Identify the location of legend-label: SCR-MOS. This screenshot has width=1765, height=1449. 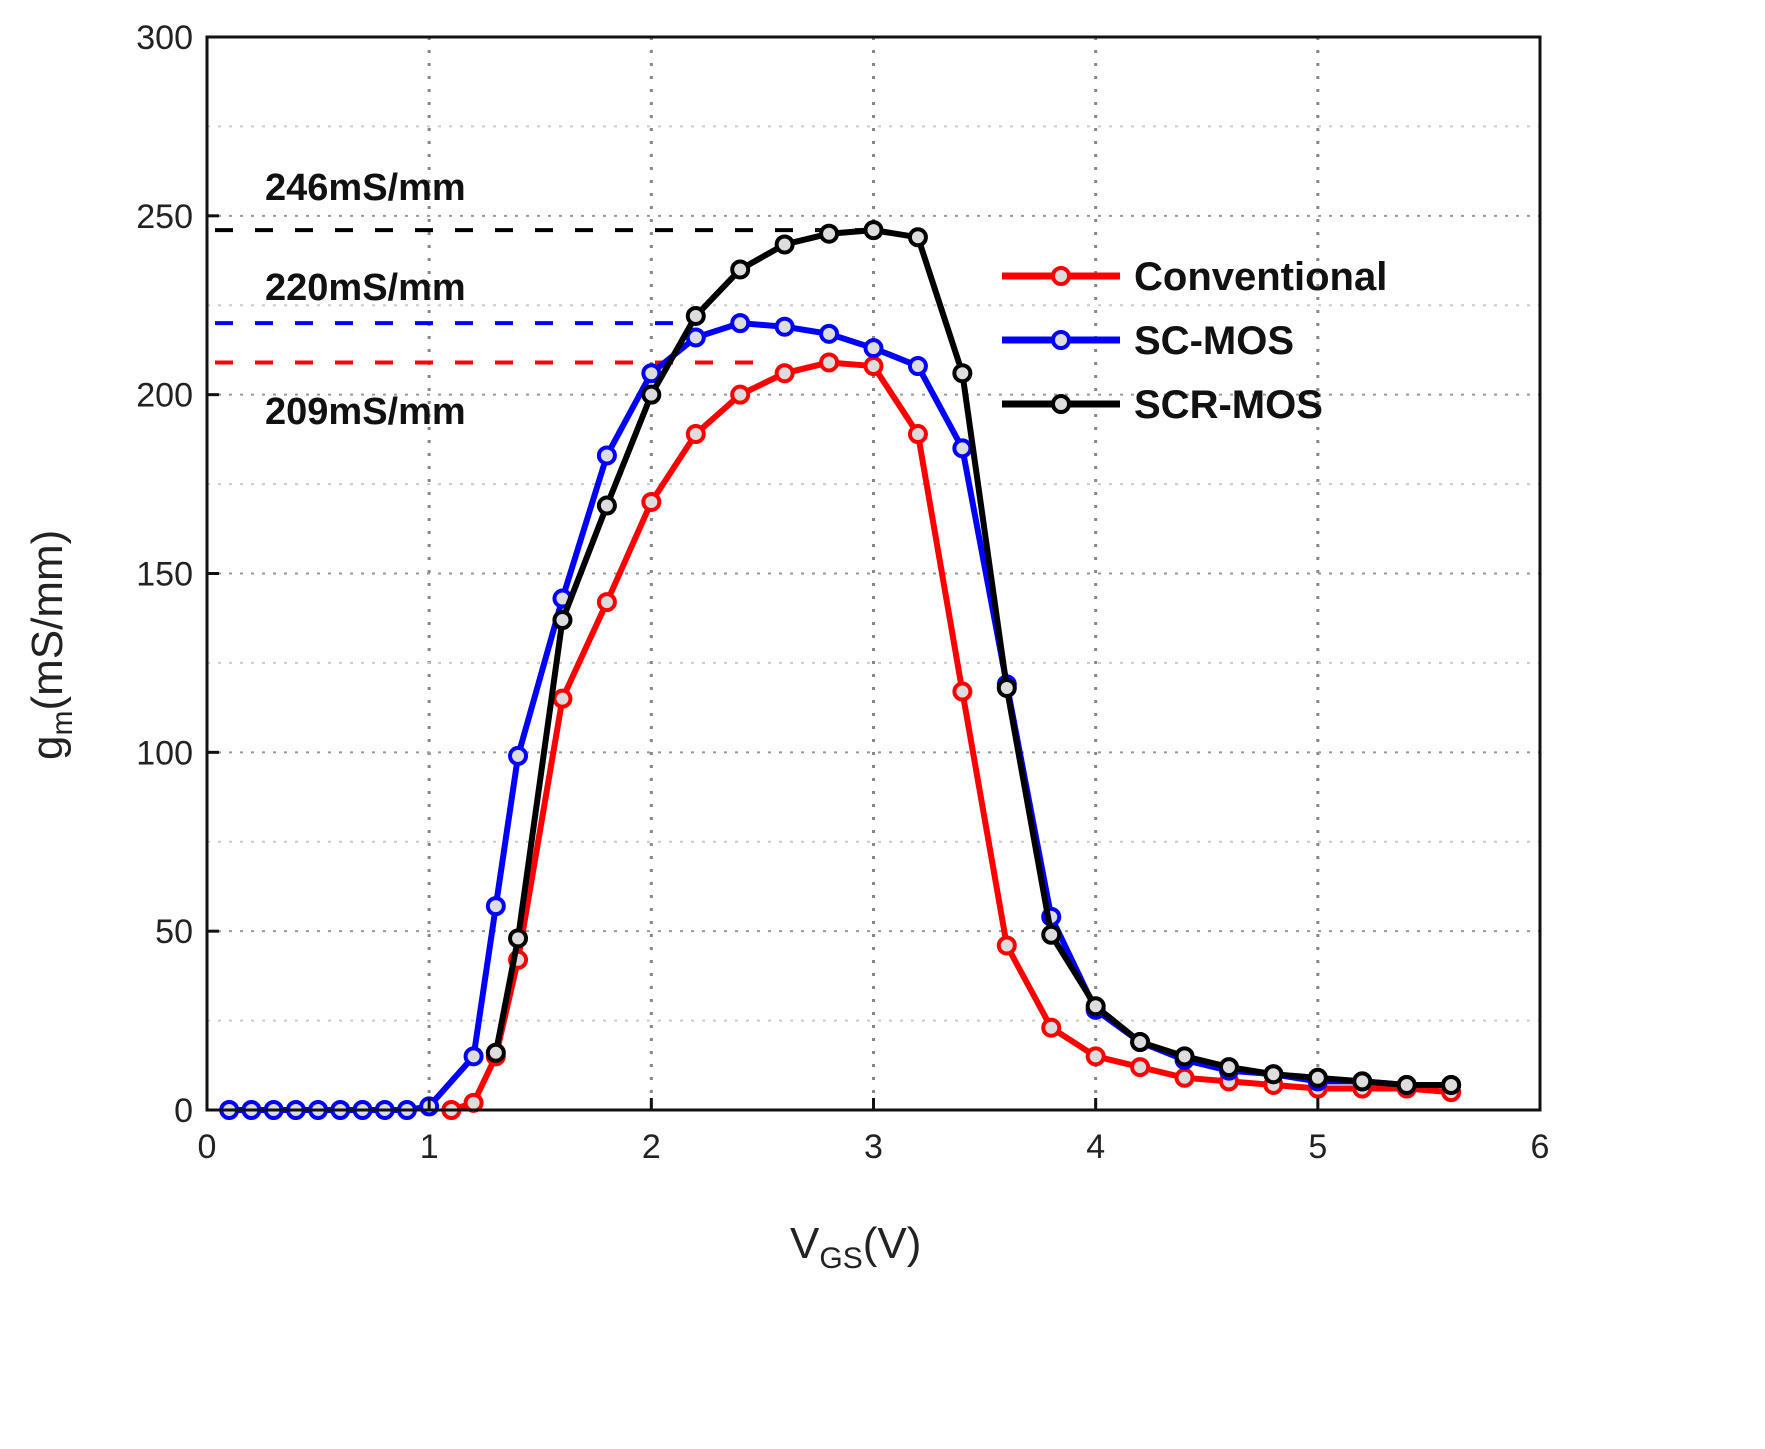
(1228, 405).